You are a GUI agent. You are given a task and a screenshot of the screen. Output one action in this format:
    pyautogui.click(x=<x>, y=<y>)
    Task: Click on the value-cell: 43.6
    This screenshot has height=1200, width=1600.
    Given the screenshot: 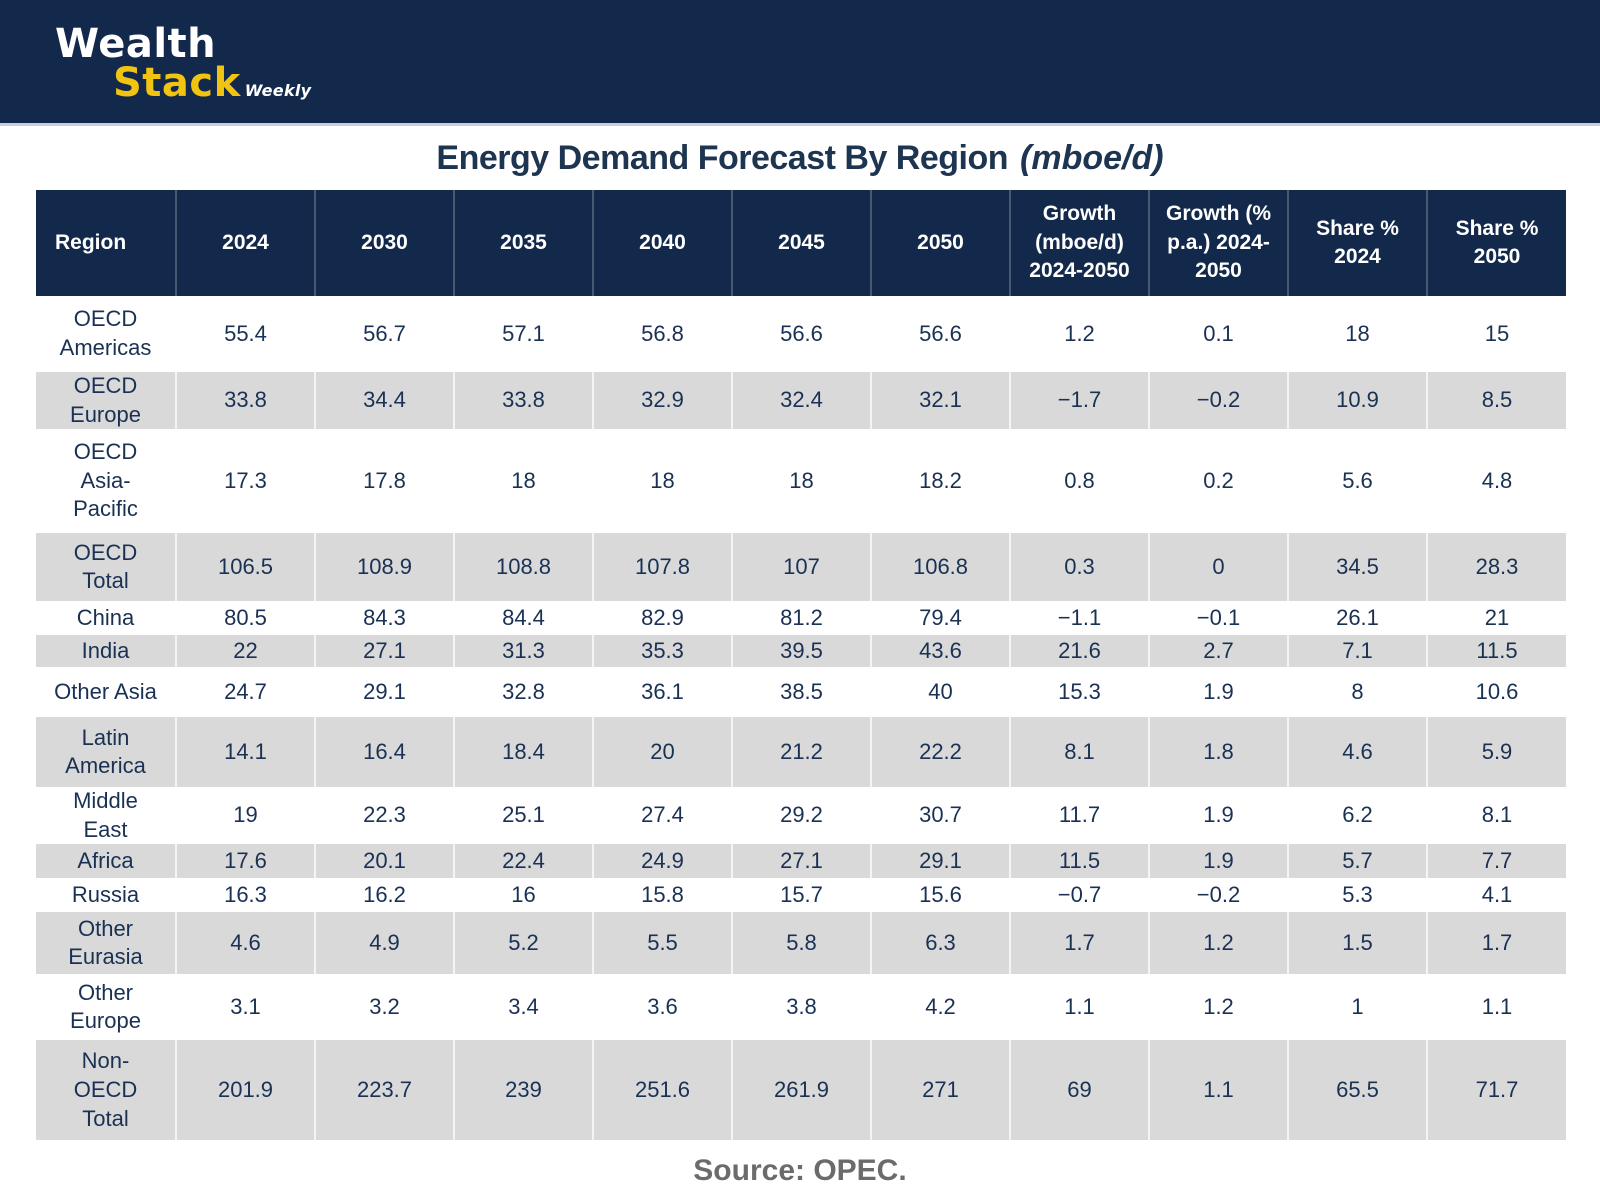 What is the action you would take?
    pyautogui.click(x=940, y=651)
    